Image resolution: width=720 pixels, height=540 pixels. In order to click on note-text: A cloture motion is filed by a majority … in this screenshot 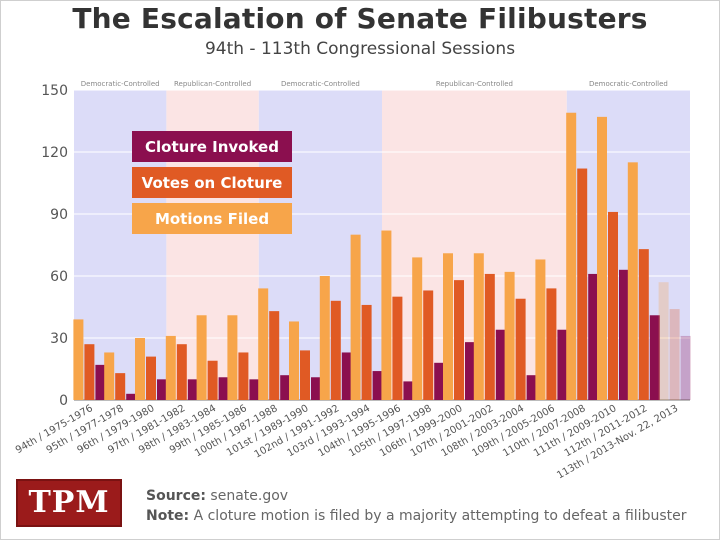, I will do `click(440, 516)`.